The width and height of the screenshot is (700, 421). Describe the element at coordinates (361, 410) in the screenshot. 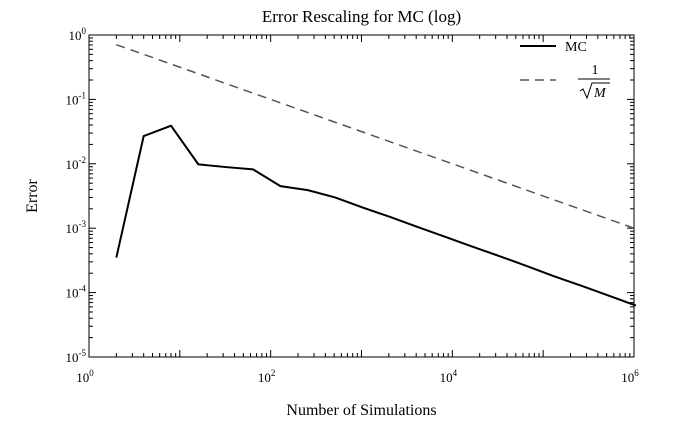

I see `x-axis-label: Number of Simulations` at that location.